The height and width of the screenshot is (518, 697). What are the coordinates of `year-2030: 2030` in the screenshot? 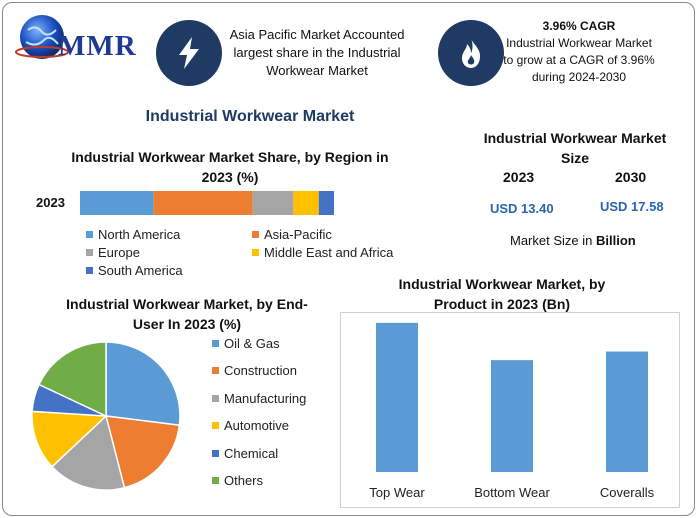 It's located at (631, 177).